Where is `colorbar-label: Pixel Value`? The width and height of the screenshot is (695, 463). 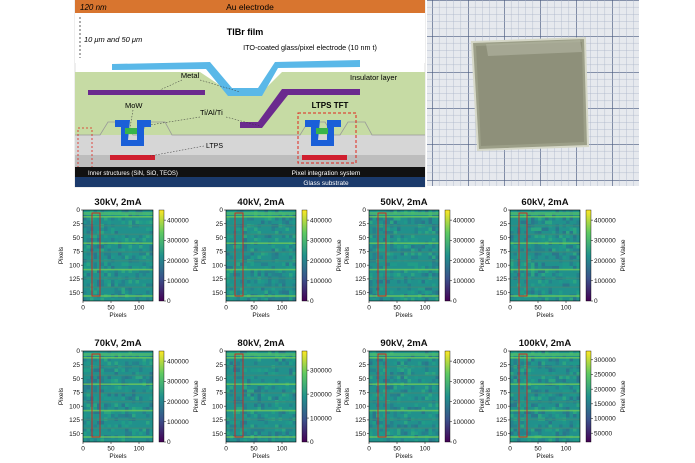
colorbar-label: Pixel Value is located at coordinates (196, 396).